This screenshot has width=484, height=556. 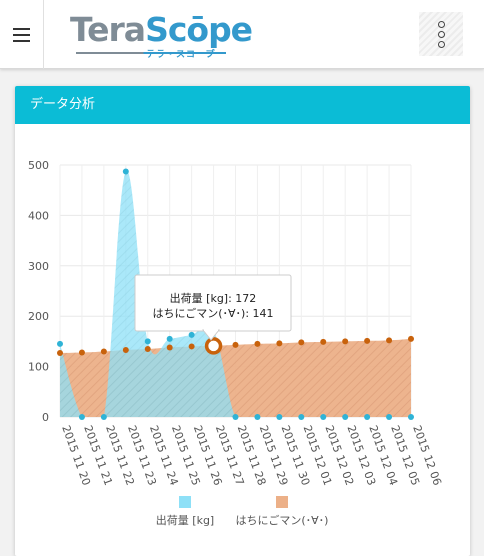 I want to click on y-tick-label: 100, so click(x=38, y=367).